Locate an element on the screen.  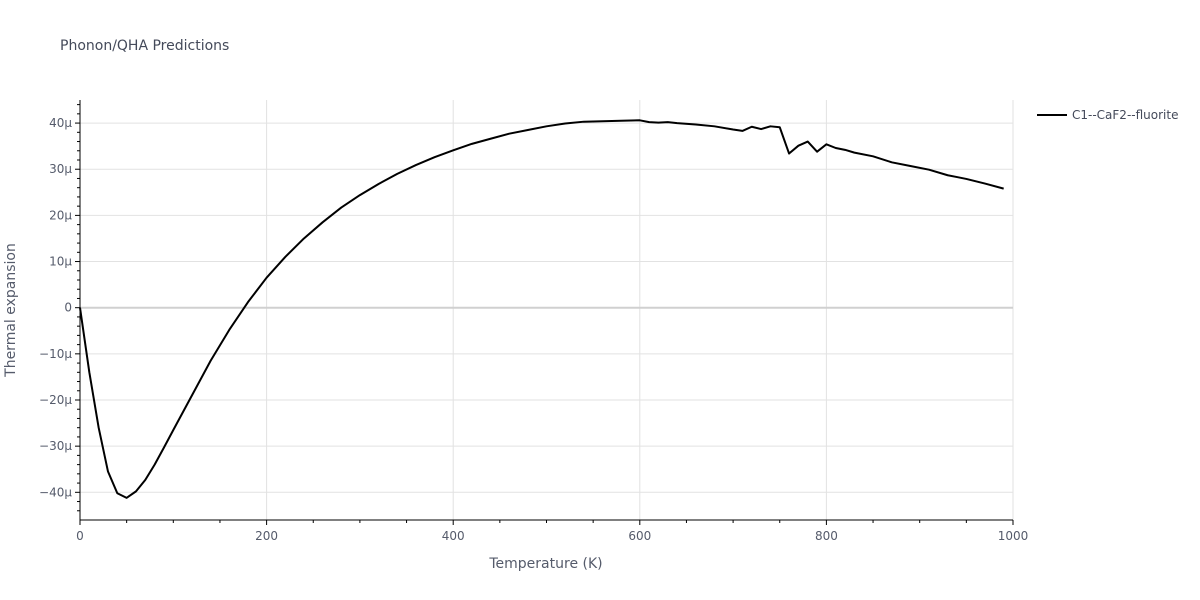
y-tick-label: 20μ is located at coordinates (60, 215).